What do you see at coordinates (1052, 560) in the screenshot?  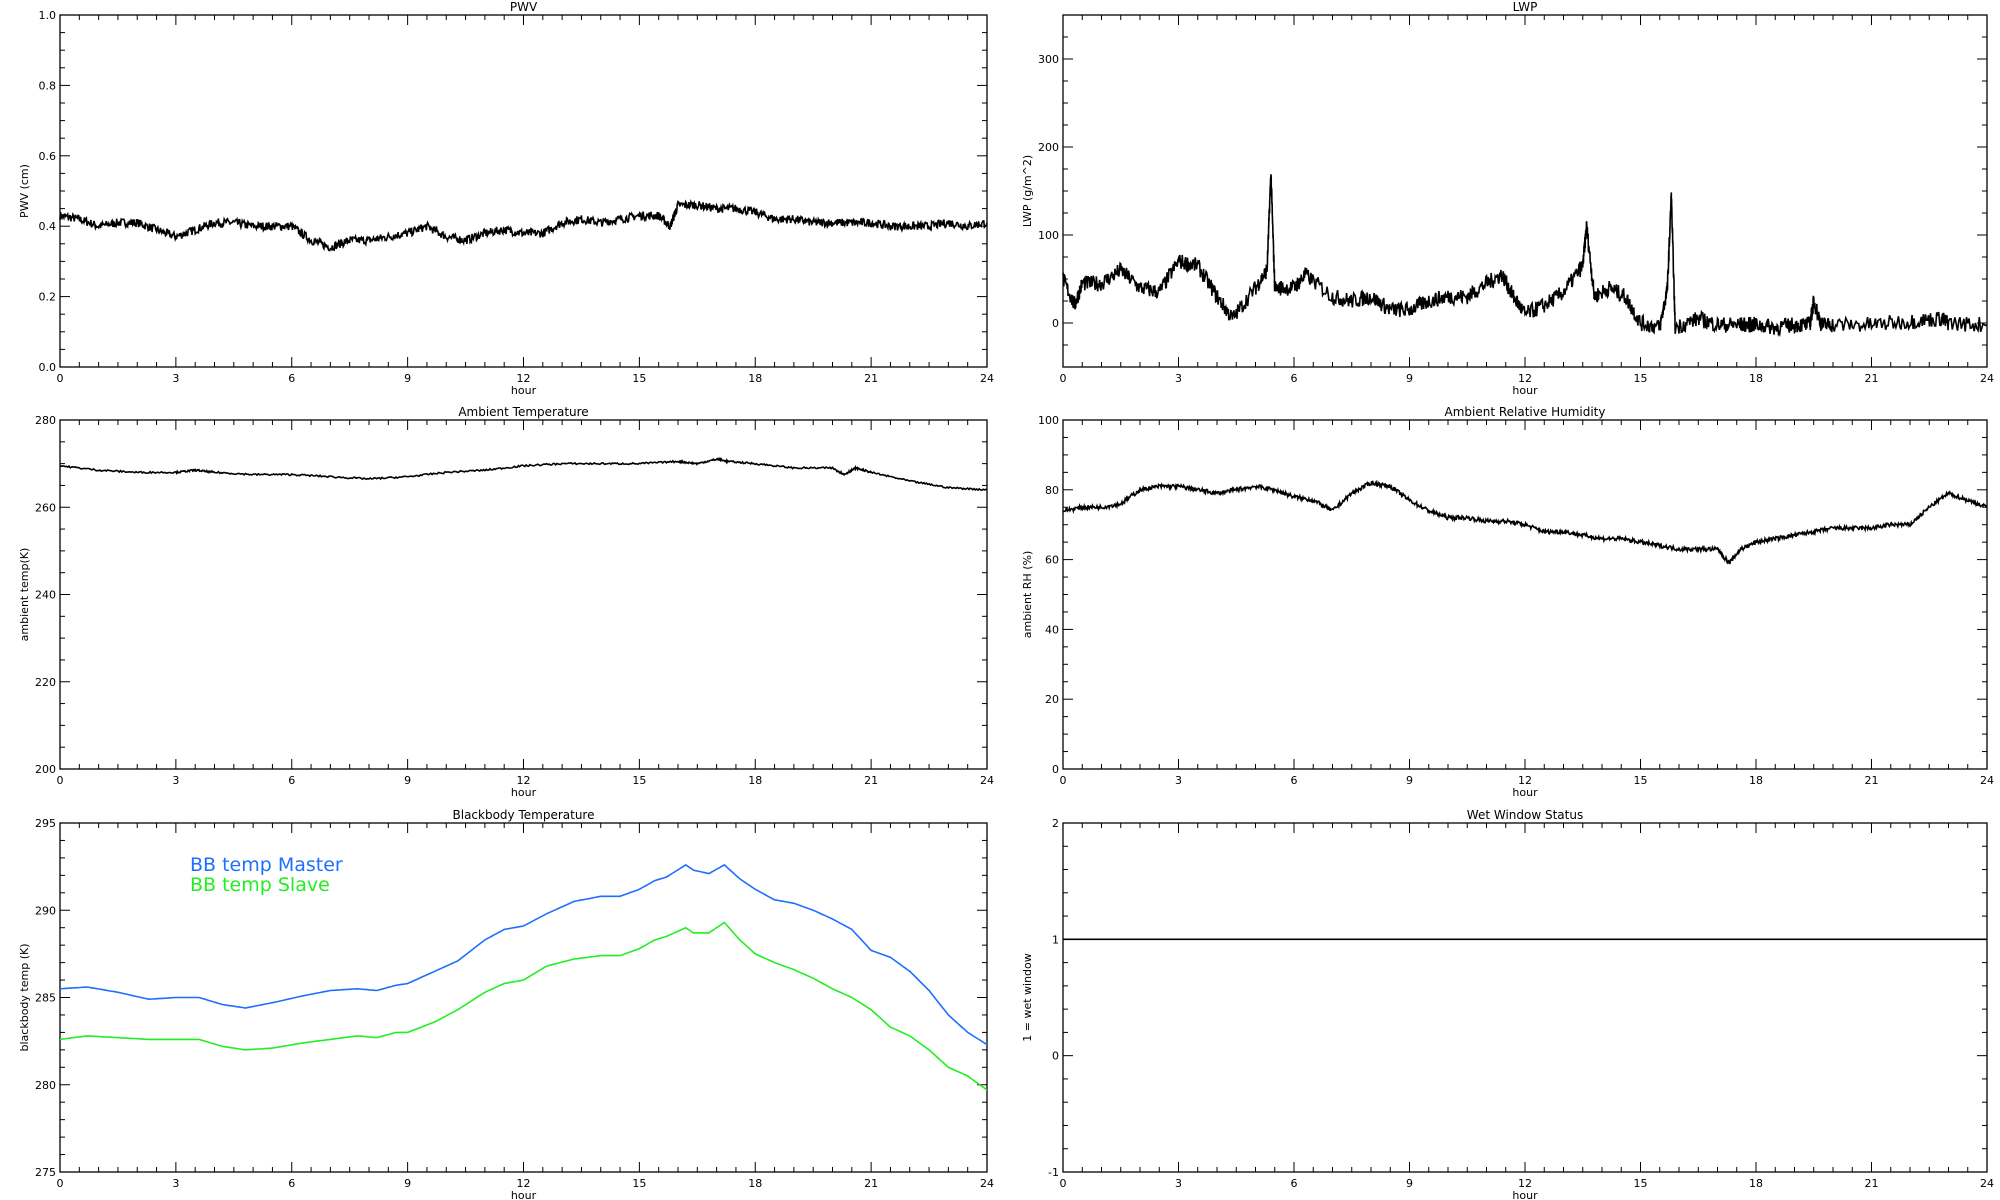 I see `y-tick-label: 60` at bounding box center [1052, 560].